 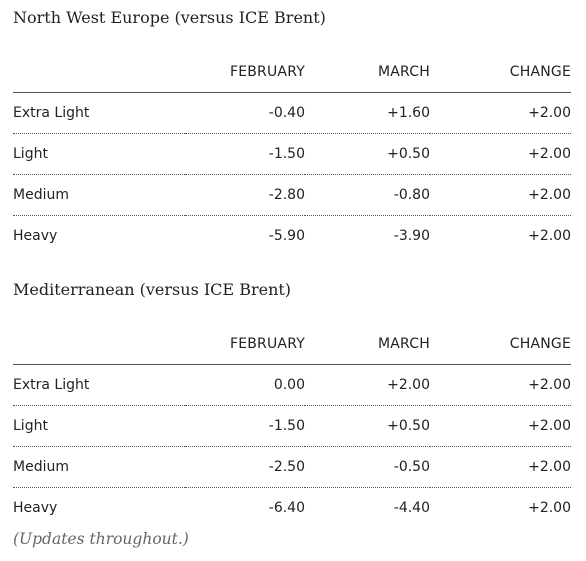 I want to click on table-row: Medium -2.80 -0.80 +2.00, so click(x=292, y=195).